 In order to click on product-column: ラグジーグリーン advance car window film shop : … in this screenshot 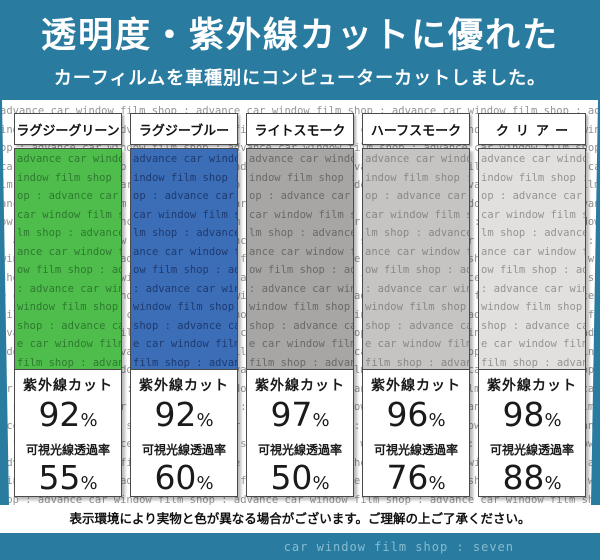, I will do `click(68, 305)`.